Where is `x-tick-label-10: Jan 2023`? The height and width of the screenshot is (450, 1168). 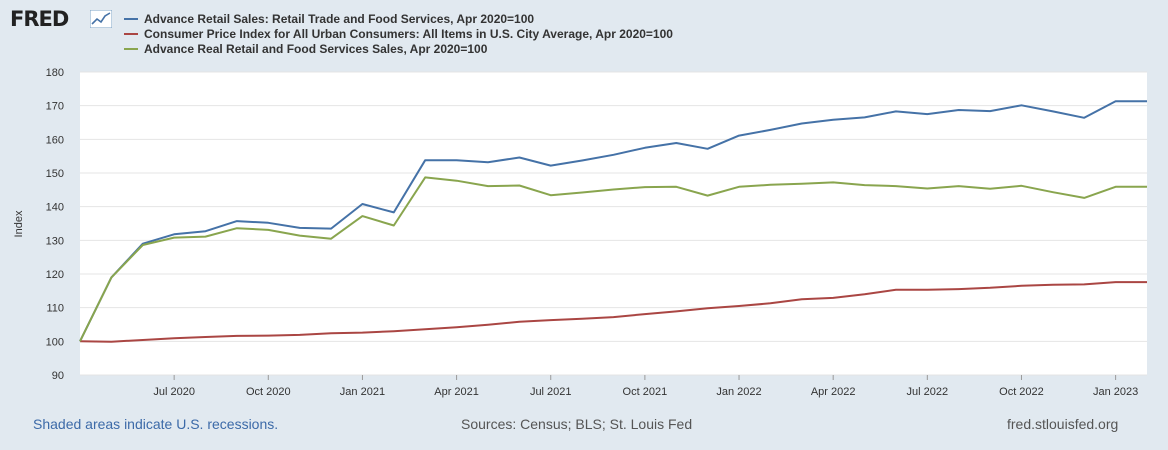 x-tick-label-10: Jan 2023 is located at coordinates (1115, 392).